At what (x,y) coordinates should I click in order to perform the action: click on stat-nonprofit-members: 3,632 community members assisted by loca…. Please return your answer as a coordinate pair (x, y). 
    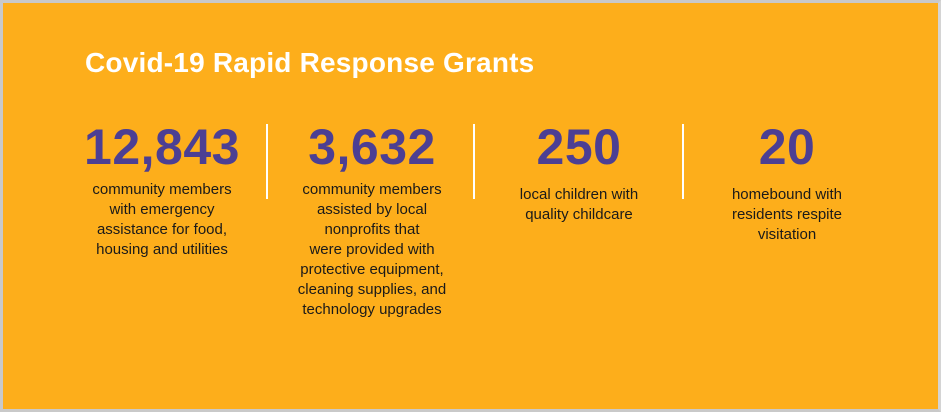
    Looking at the image, I should click on (372, 219).